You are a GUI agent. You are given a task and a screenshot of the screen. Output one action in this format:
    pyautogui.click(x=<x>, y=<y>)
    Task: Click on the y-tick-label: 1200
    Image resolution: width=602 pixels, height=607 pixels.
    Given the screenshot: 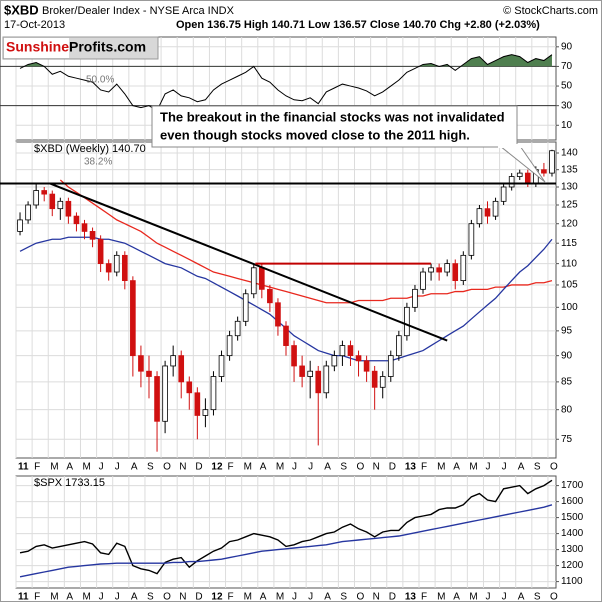 What is the action you would take?
    pyautogui.click(x=572, y=565)
    